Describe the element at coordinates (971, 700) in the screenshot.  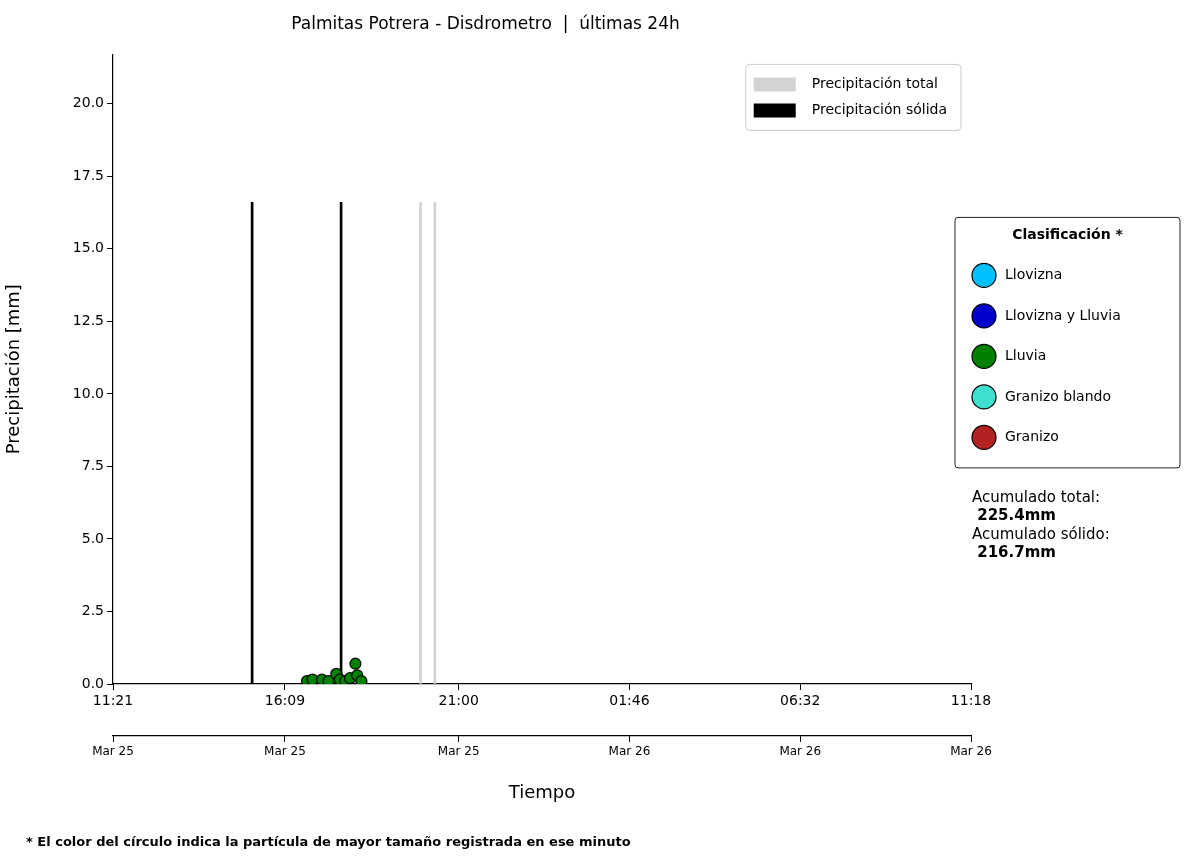
I see `x-tick-label: 11:18` at that location.